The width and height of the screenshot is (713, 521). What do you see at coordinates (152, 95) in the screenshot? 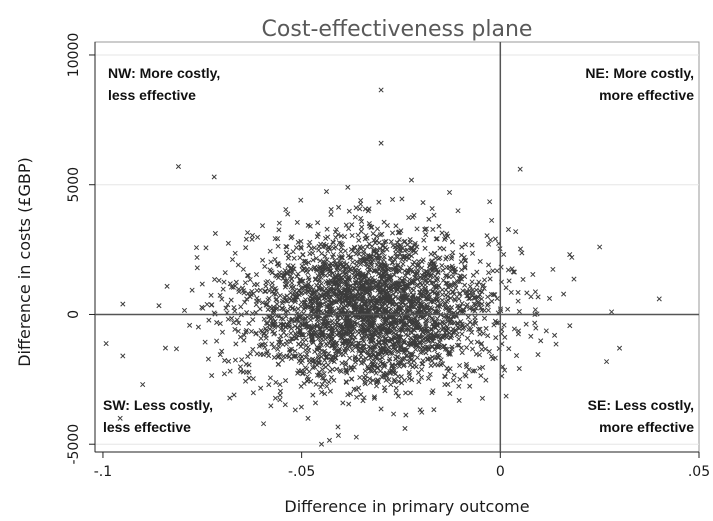
I see `quadrant-label-nw: less effective` at bounding box center [152, 95].